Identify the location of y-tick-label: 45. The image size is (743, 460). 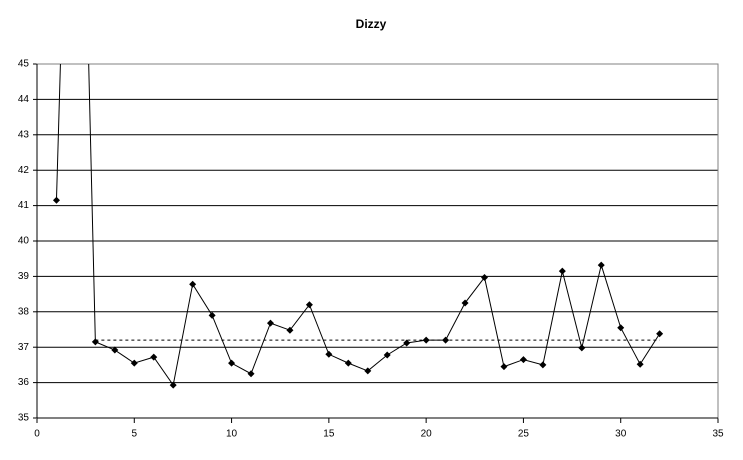
(24, 64).